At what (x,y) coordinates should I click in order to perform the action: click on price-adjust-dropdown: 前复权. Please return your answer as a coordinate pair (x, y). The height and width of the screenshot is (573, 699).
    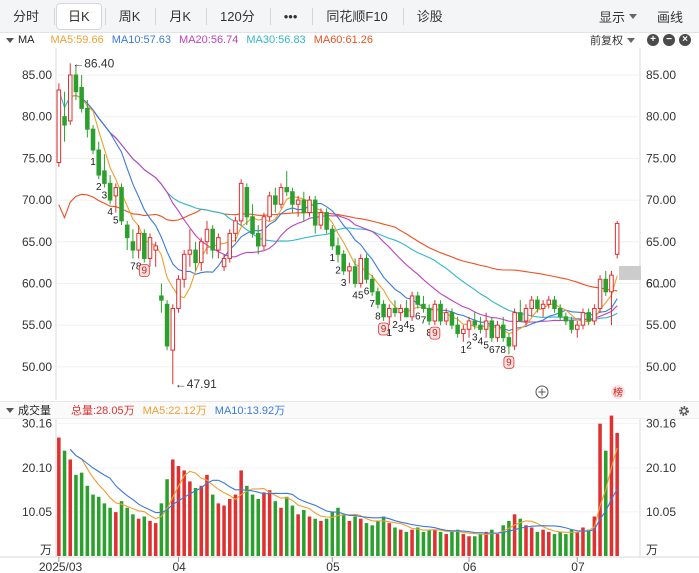
    Looking at the image, I should click on (612, 40).